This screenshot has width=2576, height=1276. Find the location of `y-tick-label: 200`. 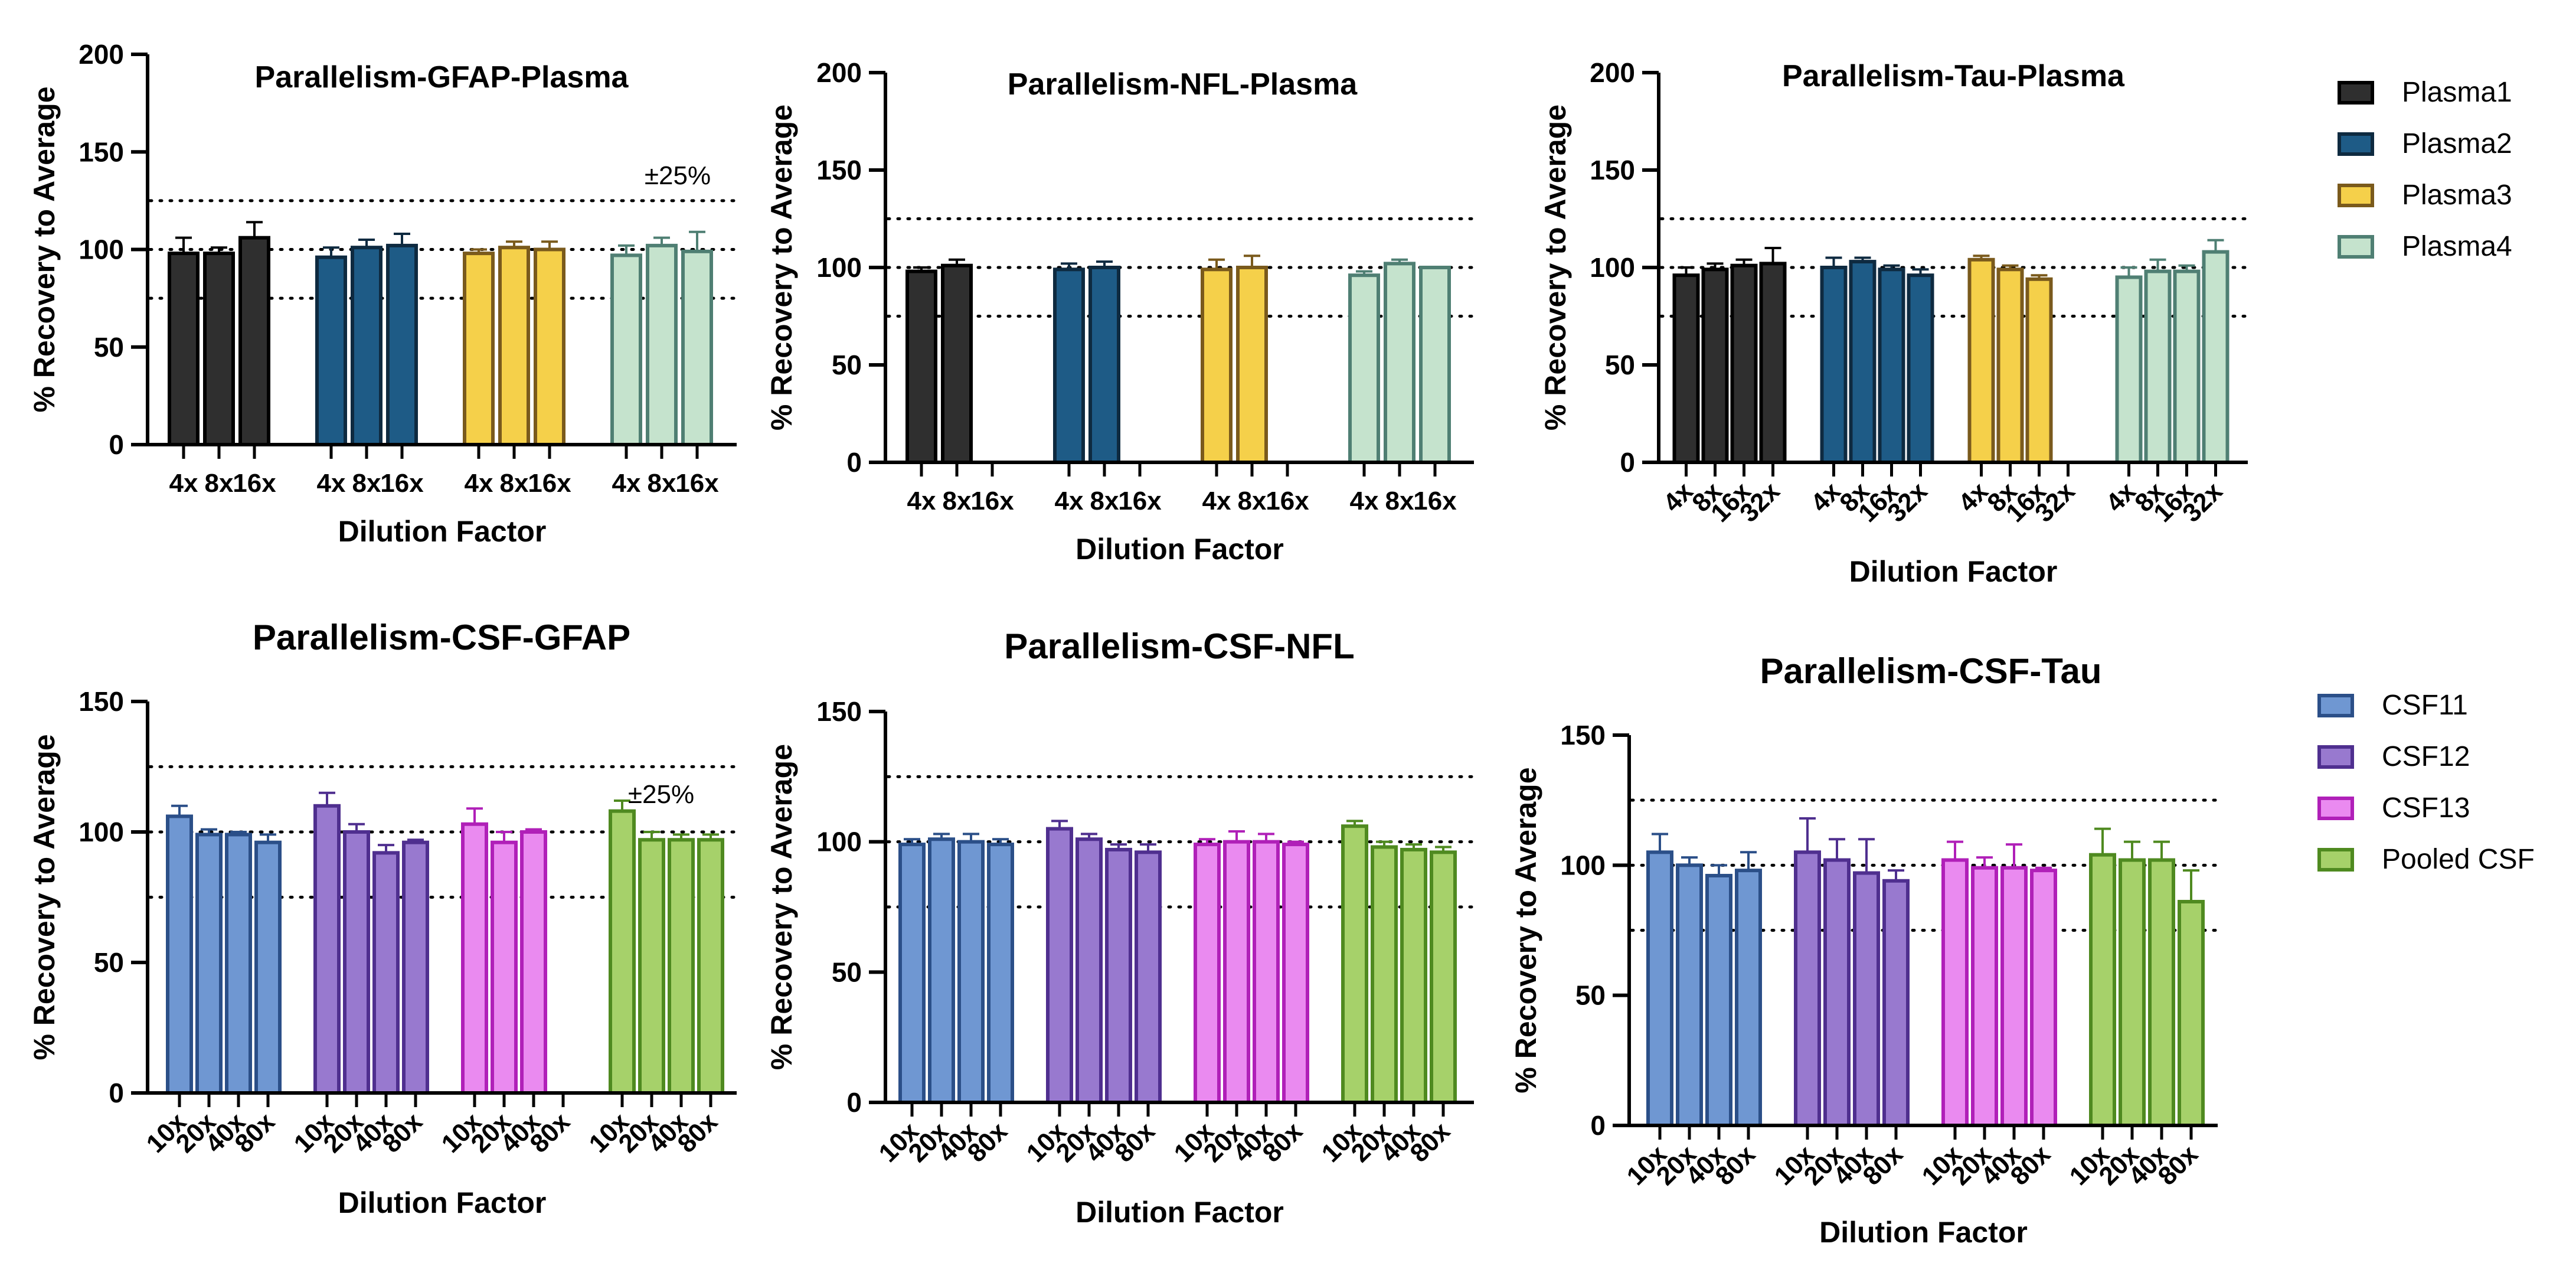

y-tick-label: 200 is located at coordinates (1612, 72).